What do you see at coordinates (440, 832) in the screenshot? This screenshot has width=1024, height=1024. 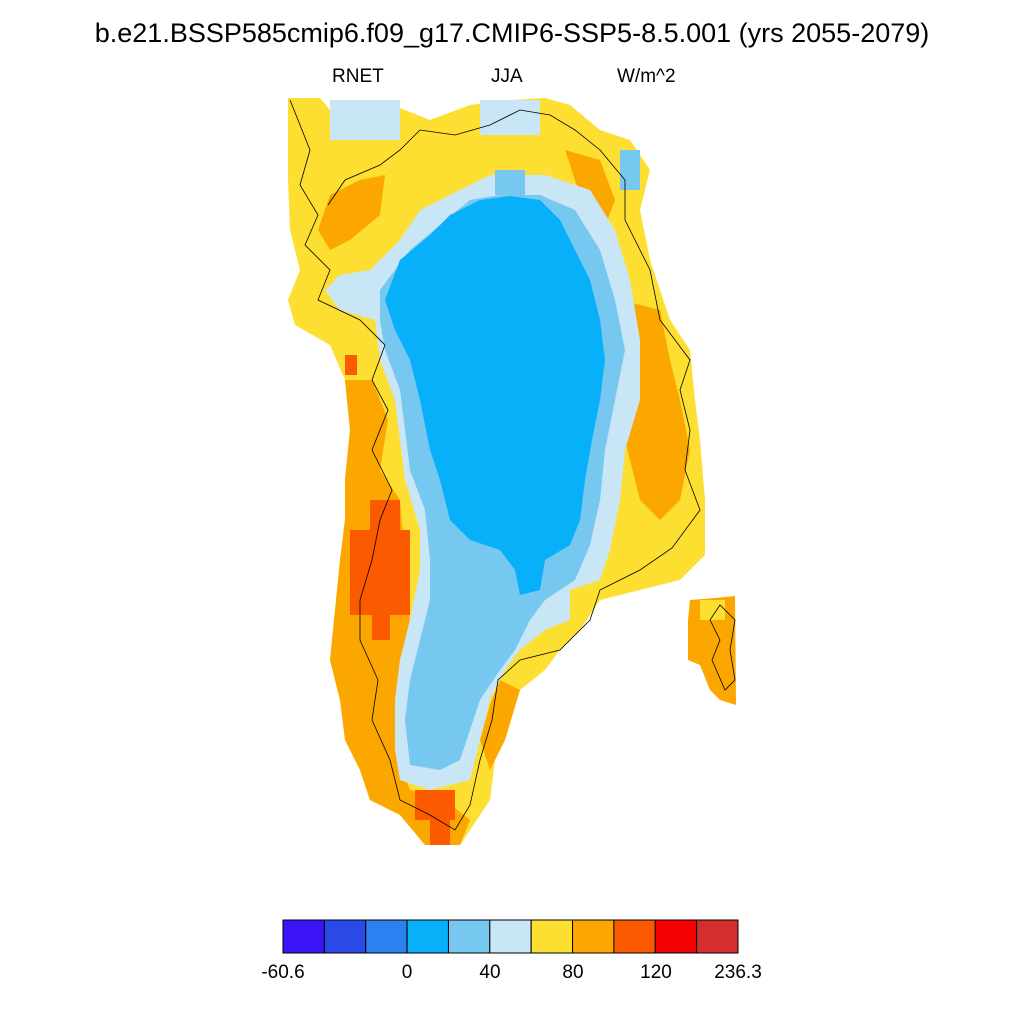 I see `south-tip-hotspot-lower` at bounding box center [440, 832].